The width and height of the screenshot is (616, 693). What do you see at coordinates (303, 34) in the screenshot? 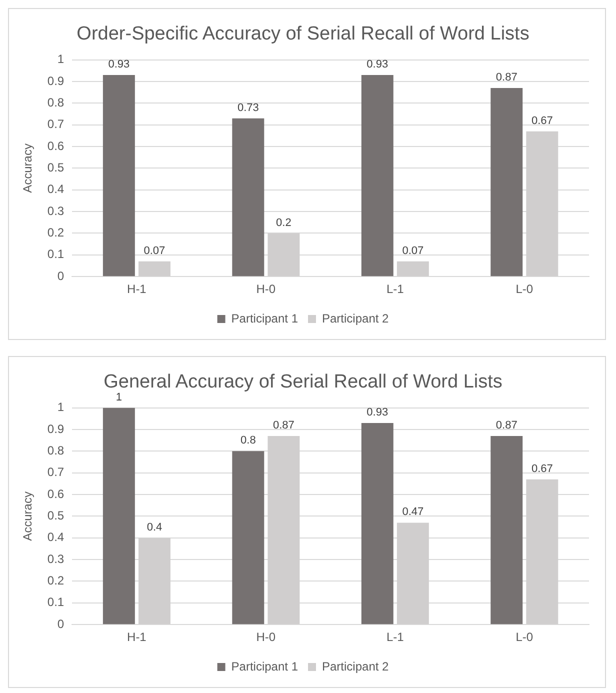
I see `chart-title: Order-Specific Accuracy of Serial Recall of Word Lists` at bounding box center [303, 34].